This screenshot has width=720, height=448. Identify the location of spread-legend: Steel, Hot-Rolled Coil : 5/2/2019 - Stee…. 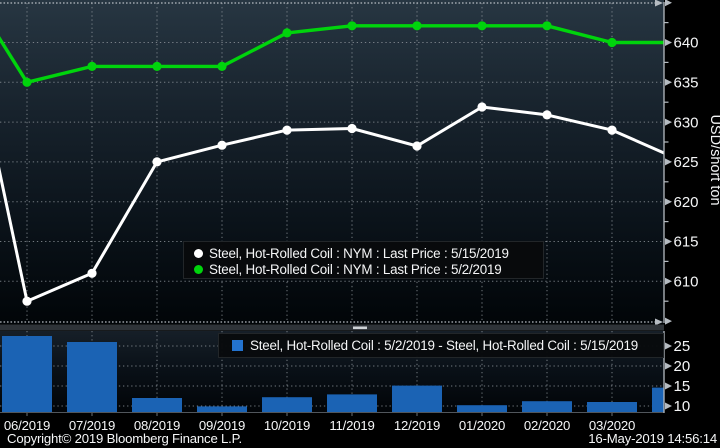
(441, 345).